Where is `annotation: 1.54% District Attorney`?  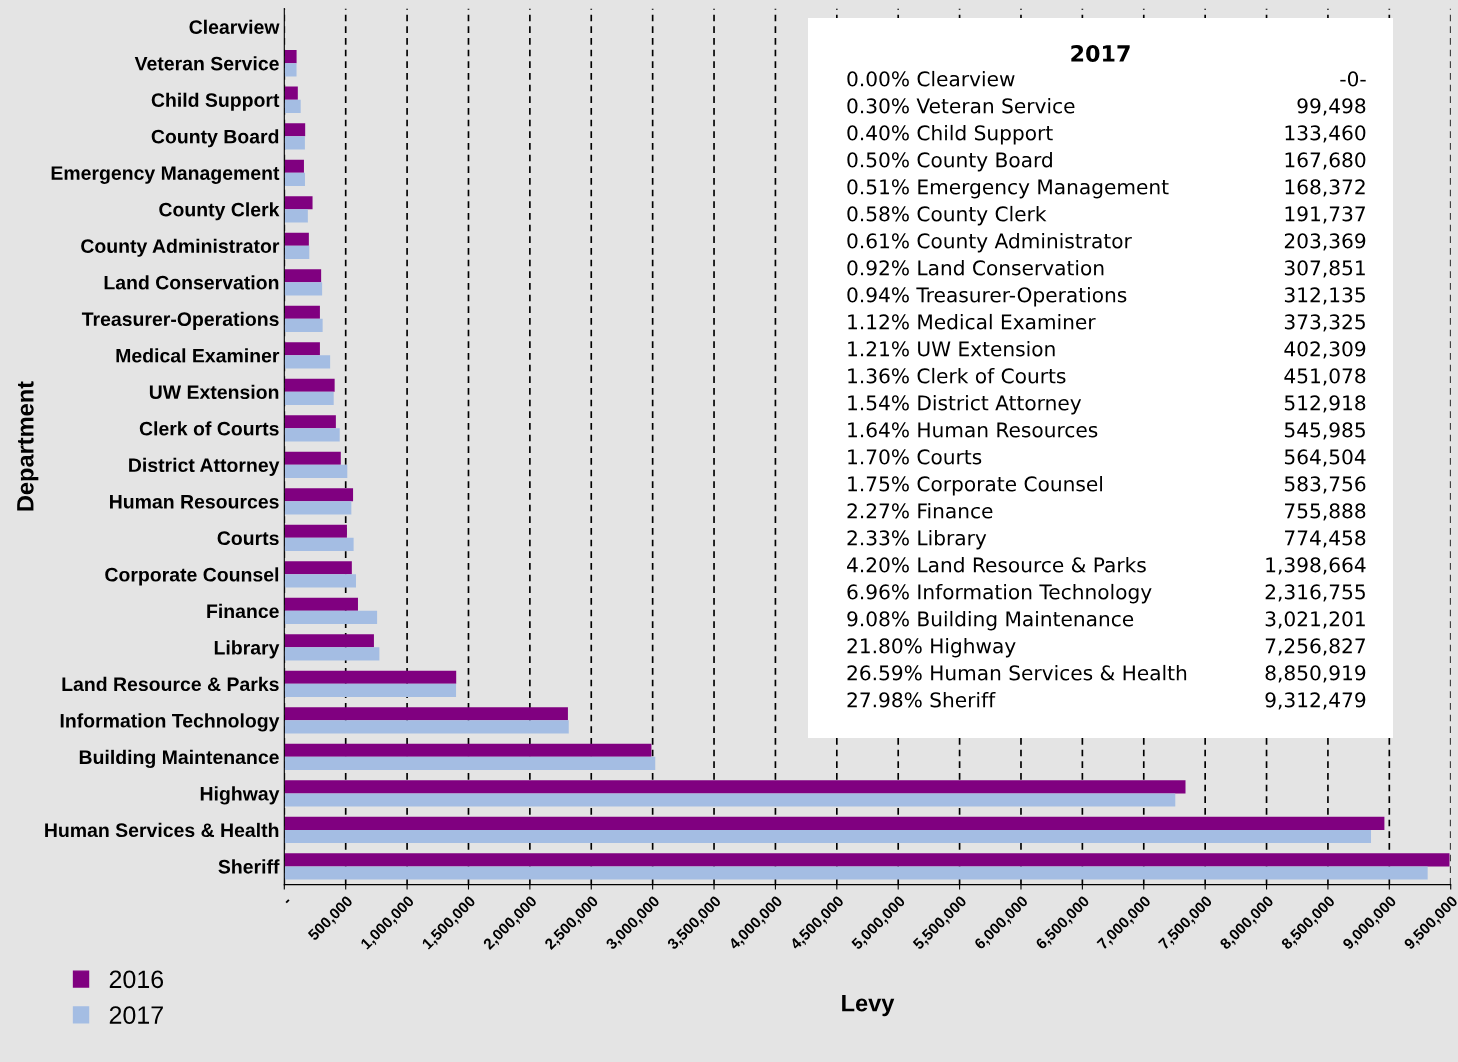 annotation: 1.54% District Attorney is located at coordinates (965, 404).